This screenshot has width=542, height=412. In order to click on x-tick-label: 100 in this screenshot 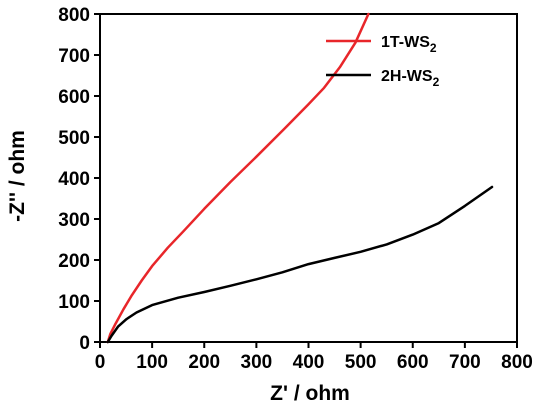, I will do `click(152, 362)`.